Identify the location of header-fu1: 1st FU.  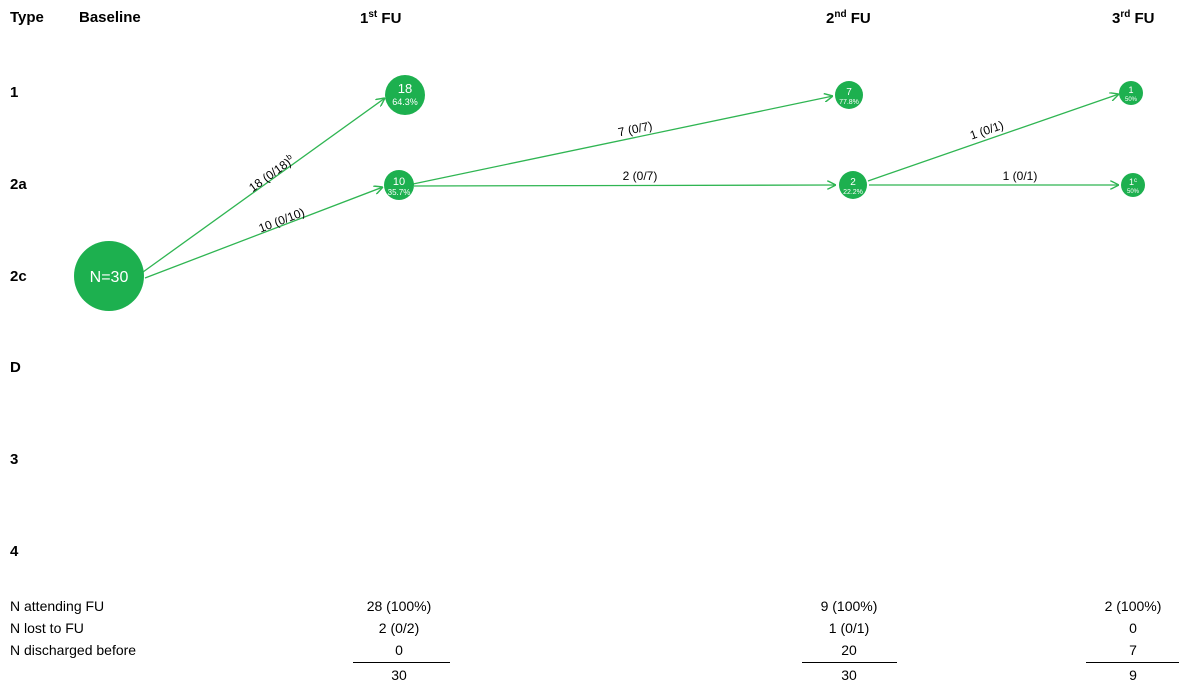
(381, 18).